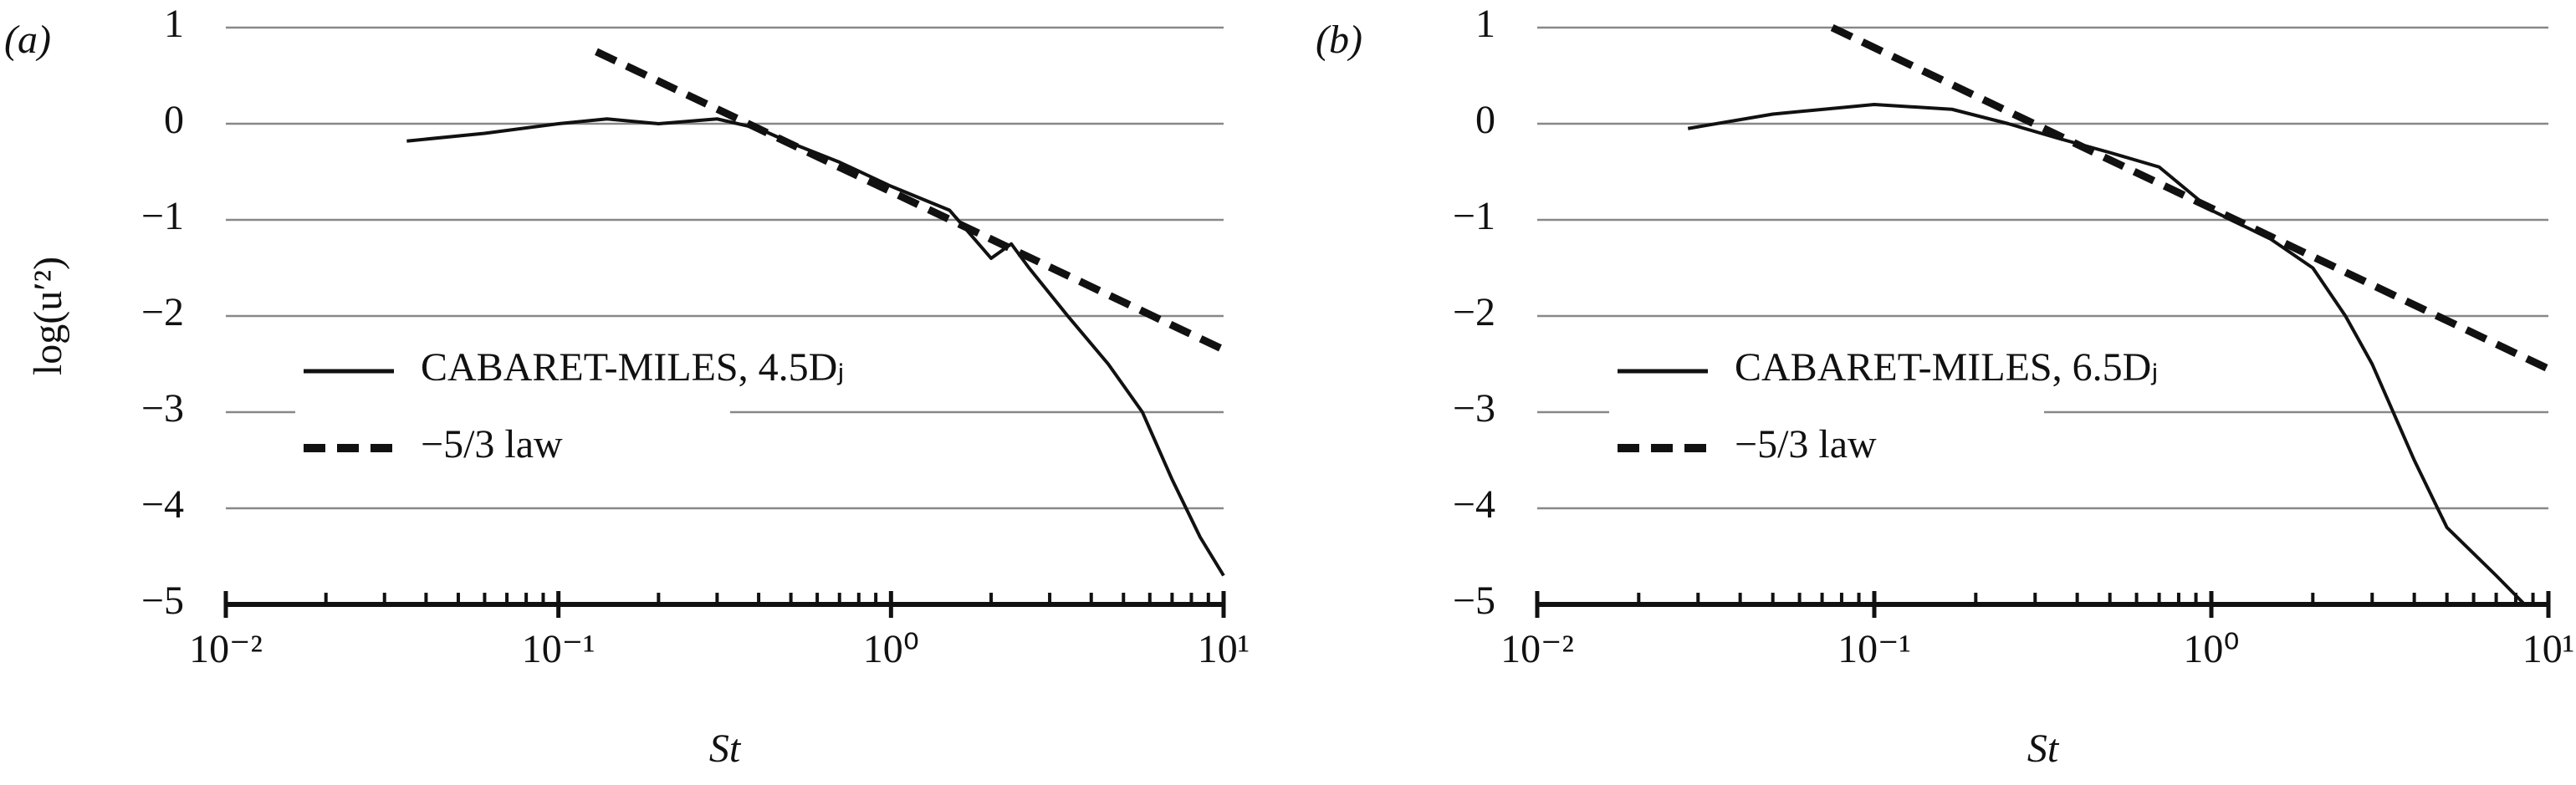 Image resolution: width=2576 pixels, height=785 pixels. Describe the element at coordinates (27, 40) in the screenshot. I see `panel-label: (a)` at that location.